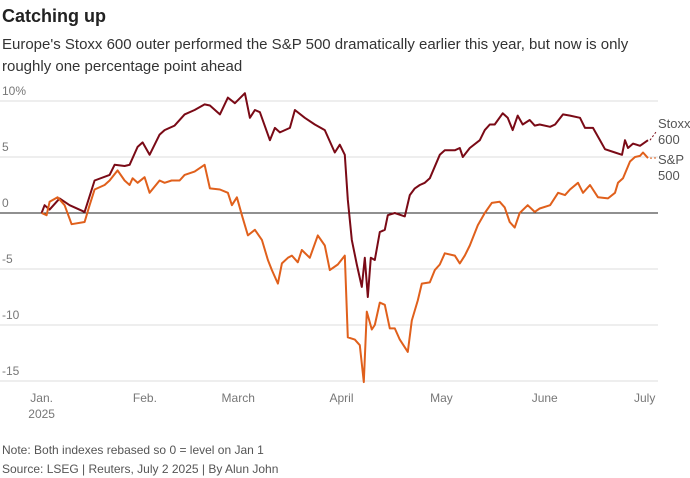 The height and width of the screenshot is (478, 690). What do you see at coordinates (644, 398) in the screenshot?
I see `x-tick-label: July` at bounding box center [644, 398].